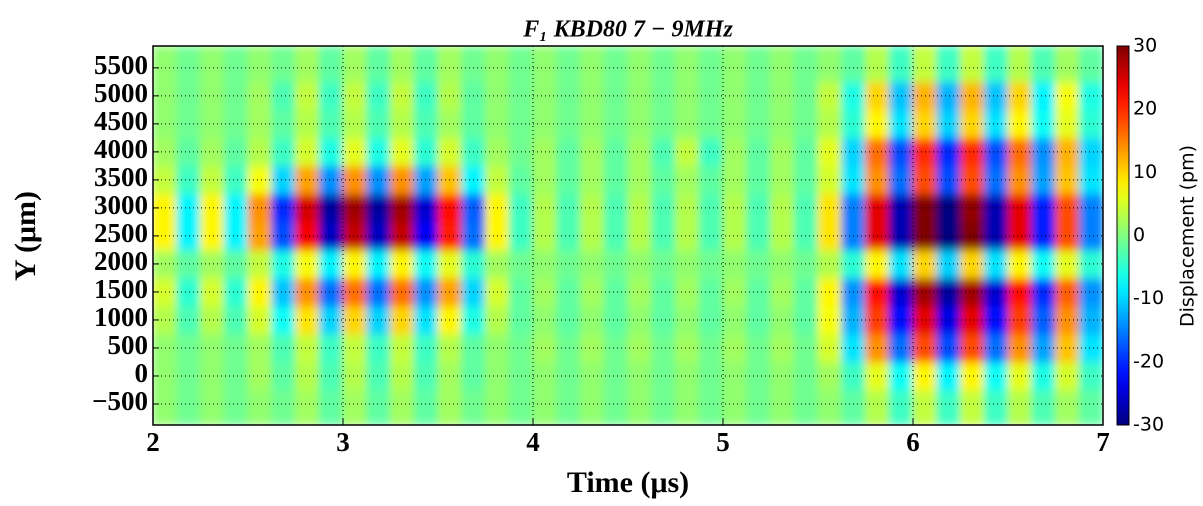 The height and width of the screenshot is (506, 1203). I want to click on y-tick-label: 1000, so click(121, 317).